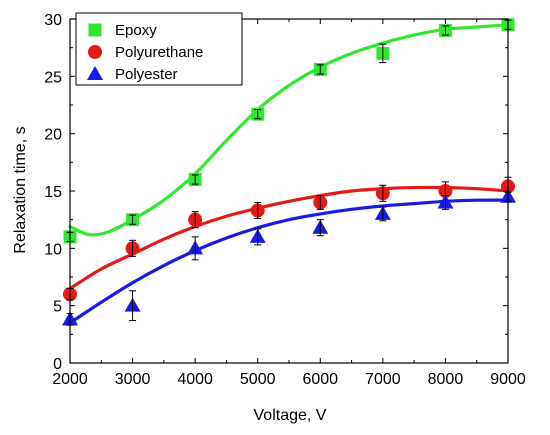 This screenshot has width=550, height=435. Describe the element at coordinates (95, 30) in the screenshot. I see `legend-marker-epoxy` at that location.